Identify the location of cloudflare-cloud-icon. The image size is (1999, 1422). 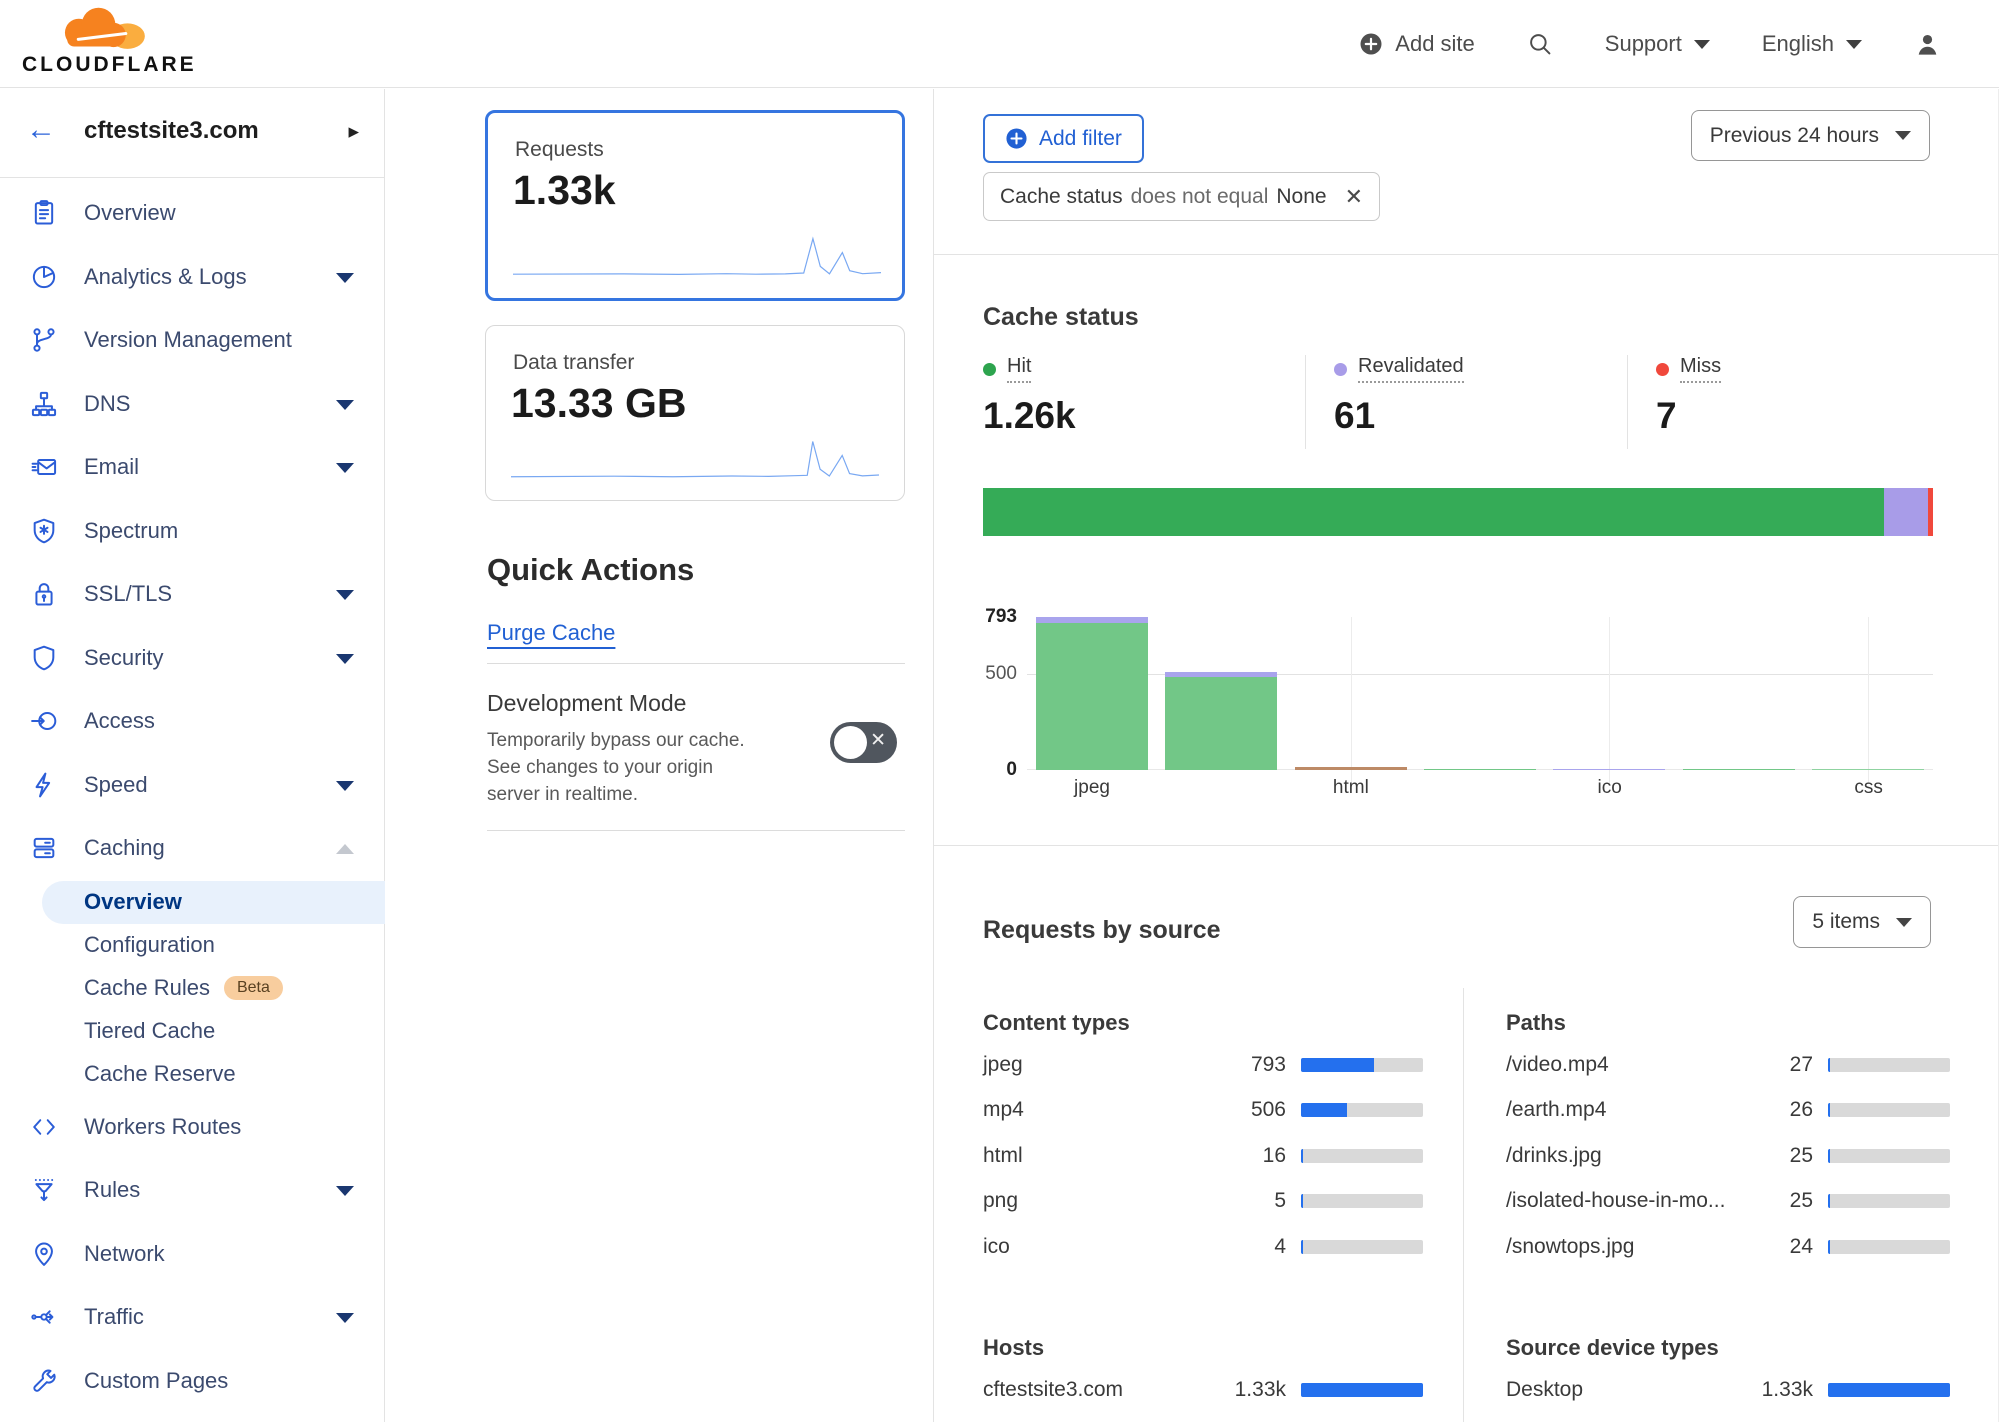
(104, 28).